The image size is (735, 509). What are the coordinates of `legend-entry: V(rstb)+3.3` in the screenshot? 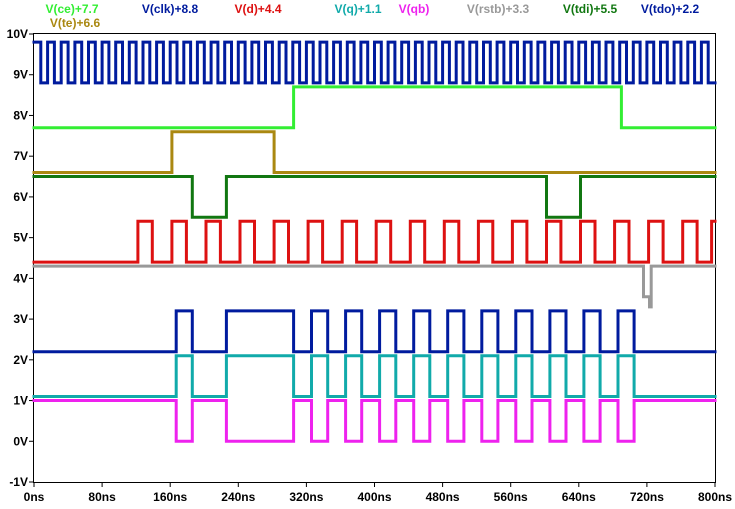 It's located at (498, 9).